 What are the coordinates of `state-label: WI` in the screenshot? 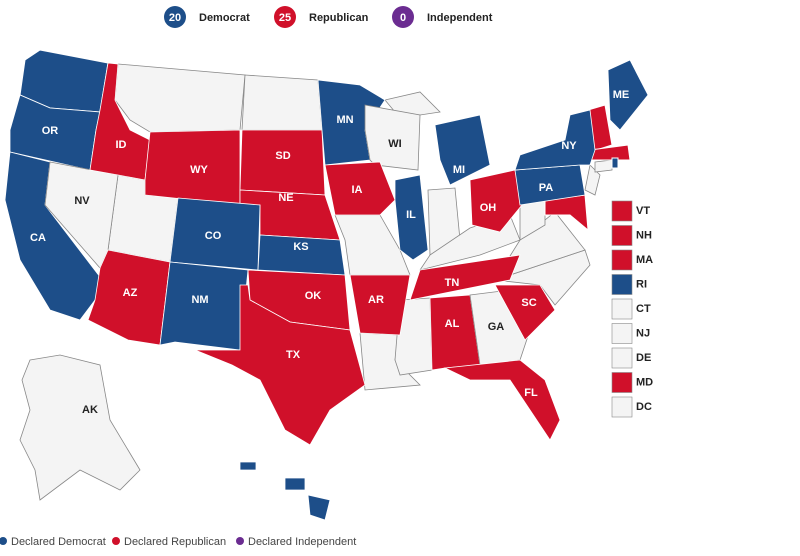 It's located at (394, 144).